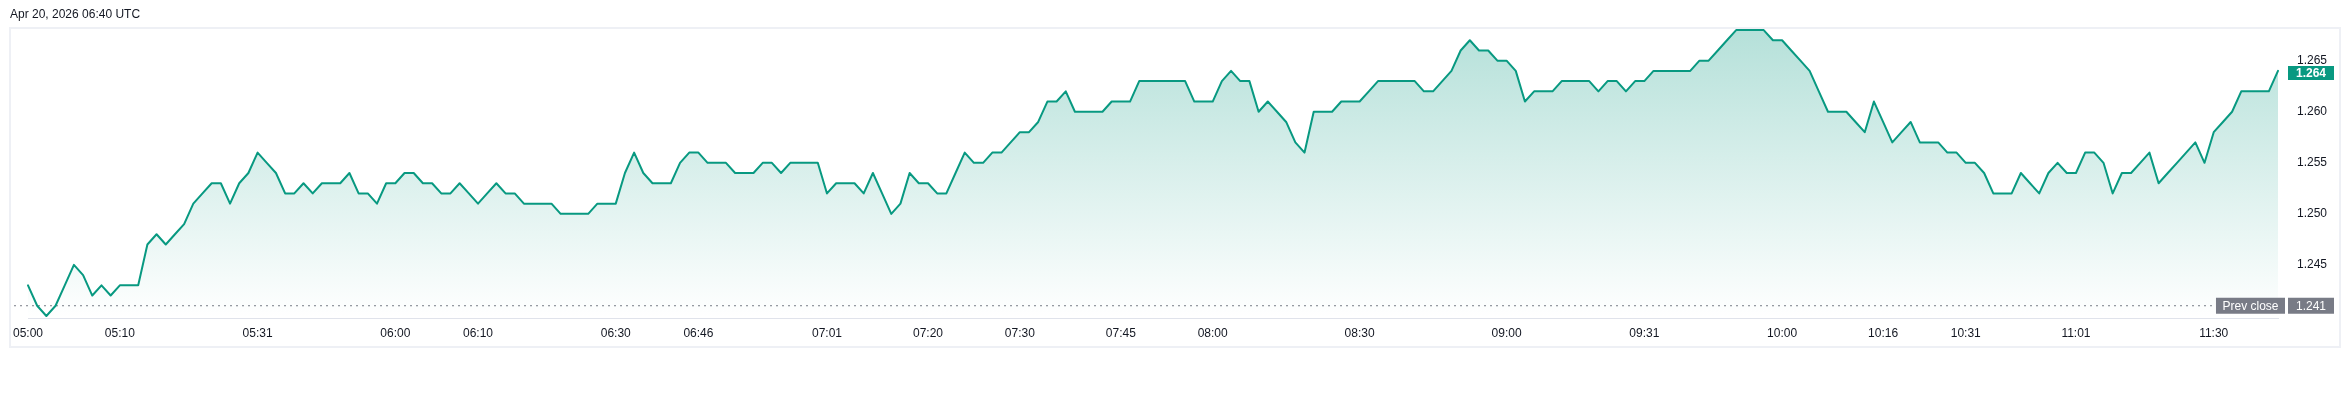 The width and height of the screenshot is (2350, 407). I want to click on x-tick-label: 09:00, so click(1506, 332).